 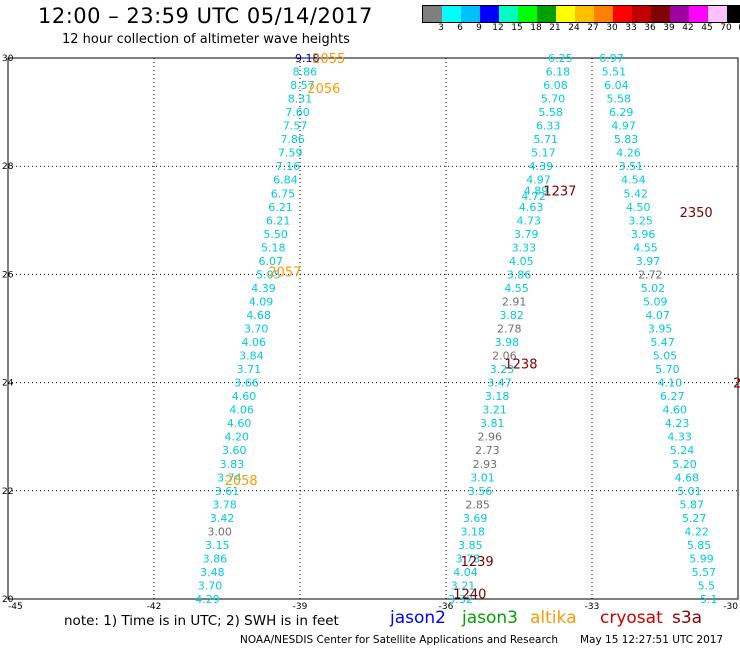 What do you see at coordinates (246, 383) in the screenshot?
I see `swh-value-label: 3.66` at bounding box center [246, 383].